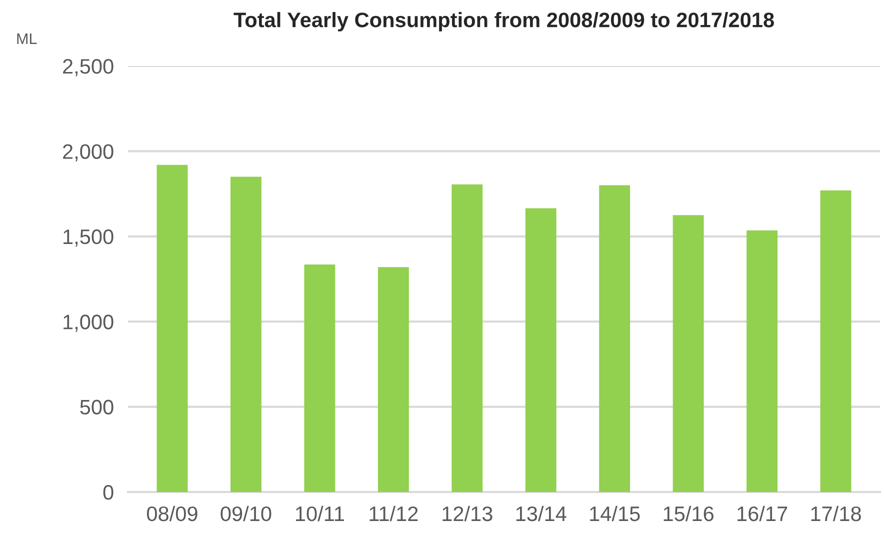 This screenshot has height=536, width=884. Describe the element at coordinates (467, 514) in the screenshot. I see `x-tick-label: 12/13` at that location.